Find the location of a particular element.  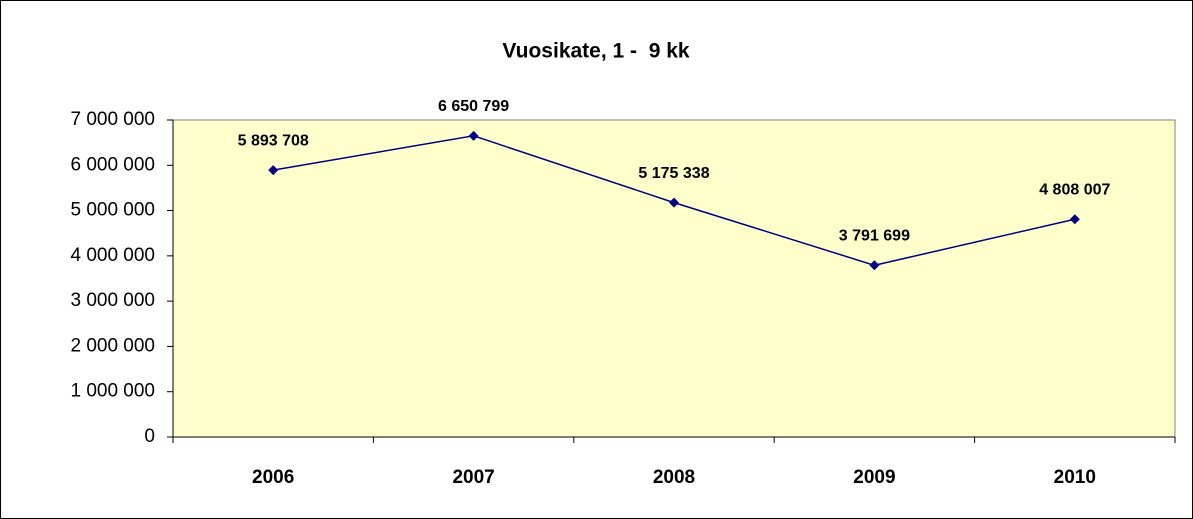

y-tick-label: 4 000 000 is located at coordinates (112, 255).